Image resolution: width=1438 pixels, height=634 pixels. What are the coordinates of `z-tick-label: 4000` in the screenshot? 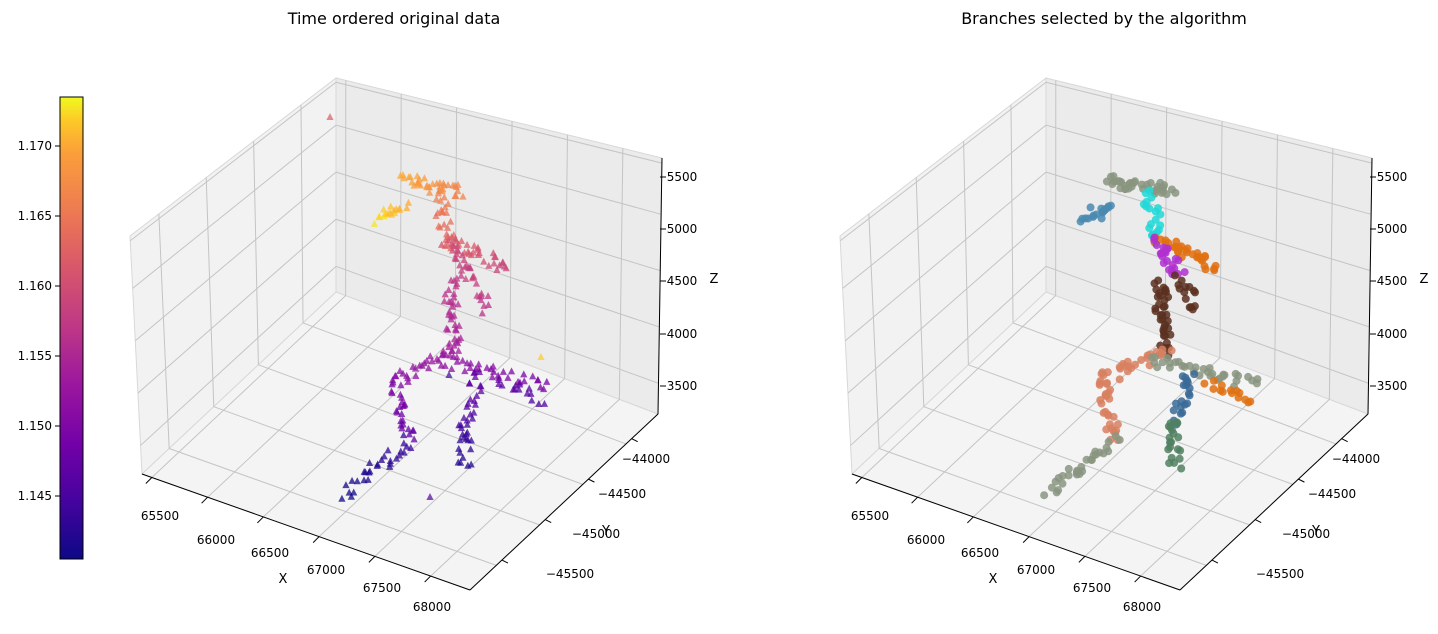 It's located at (682, 334).